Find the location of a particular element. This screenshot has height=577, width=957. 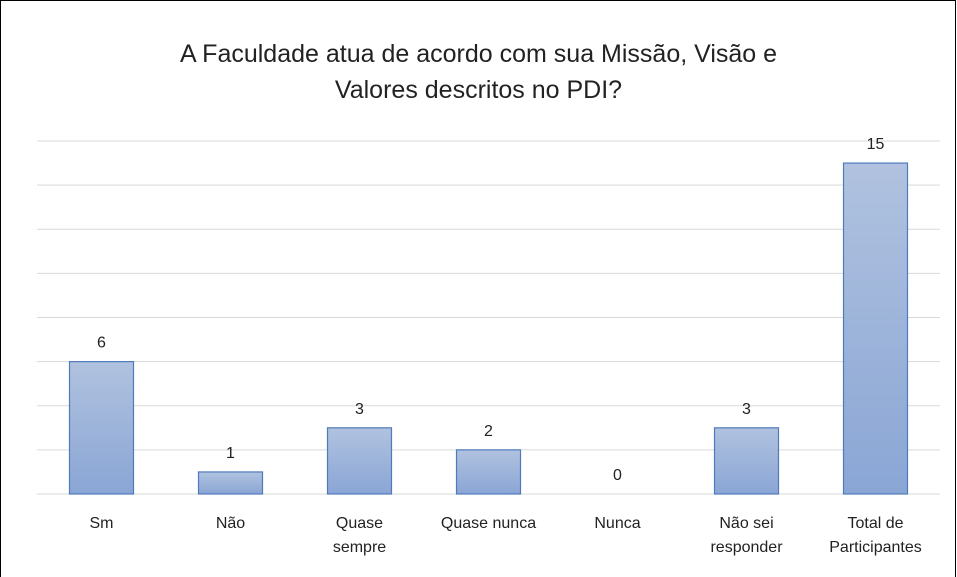

data-label: 6 is located at coordinates (101, 343).